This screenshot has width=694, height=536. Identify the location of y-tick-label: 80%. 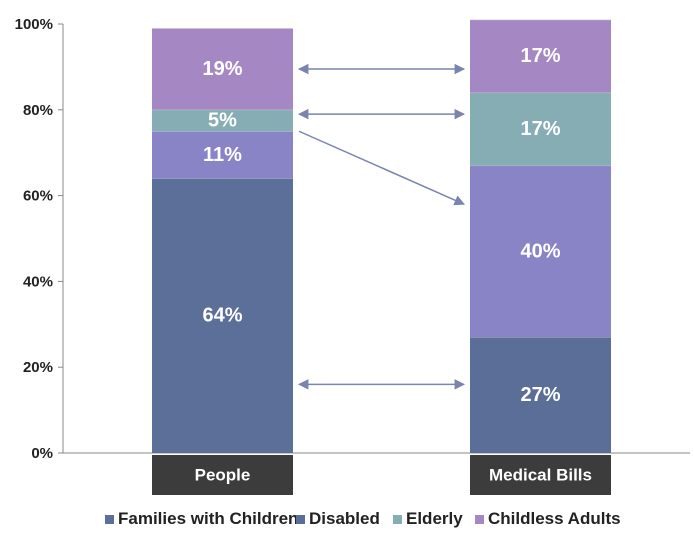
(38, 110).